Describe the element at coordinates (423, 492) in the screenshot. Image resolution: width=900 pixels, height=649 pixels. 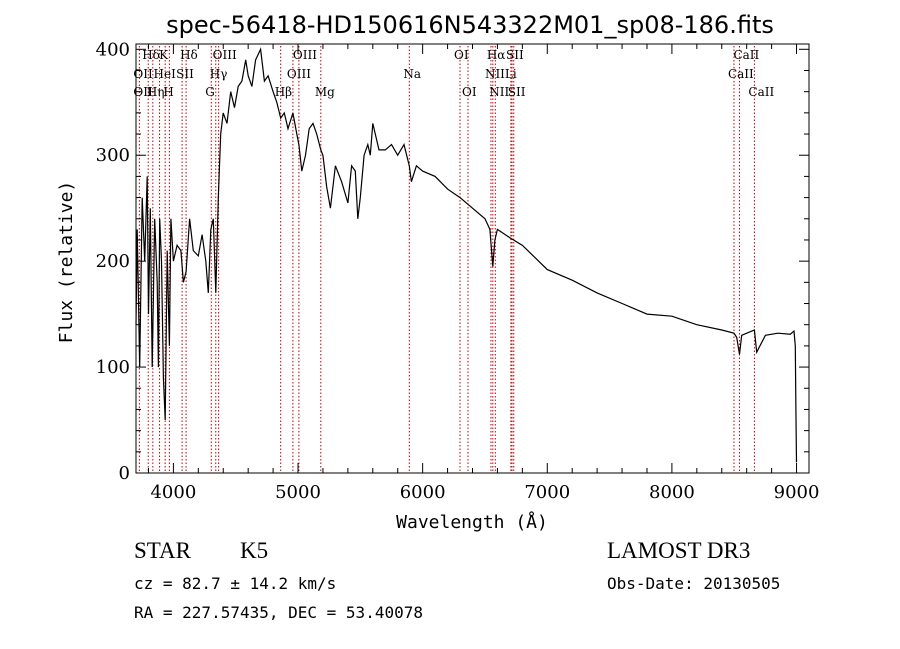
I see `x-tick-label: 6000` at that location.